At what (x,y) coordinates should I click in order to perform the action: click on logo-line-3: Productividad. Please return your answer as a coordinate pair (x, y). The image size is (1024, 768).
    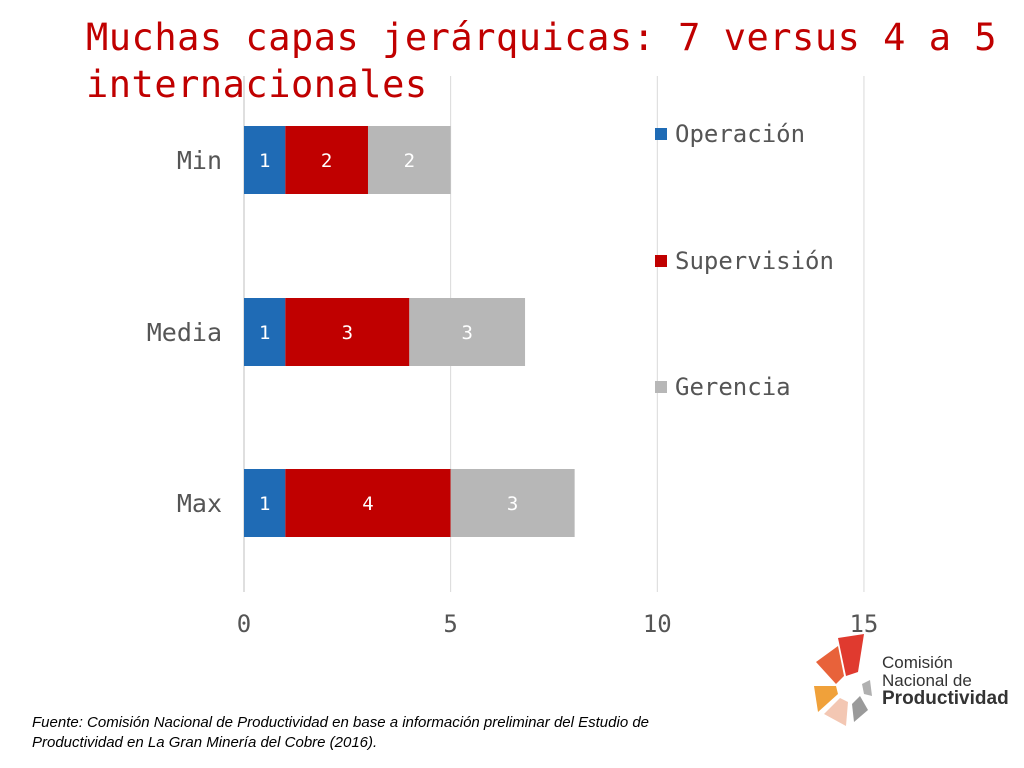
    Looking at the image, I should click on (945, 698).